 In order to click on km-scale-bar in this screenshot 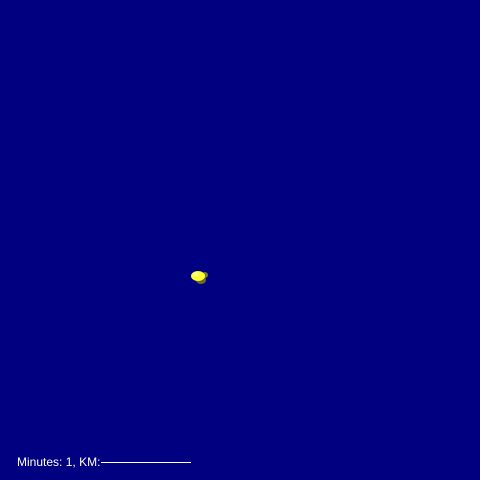, I will do `click(146, 462)`.